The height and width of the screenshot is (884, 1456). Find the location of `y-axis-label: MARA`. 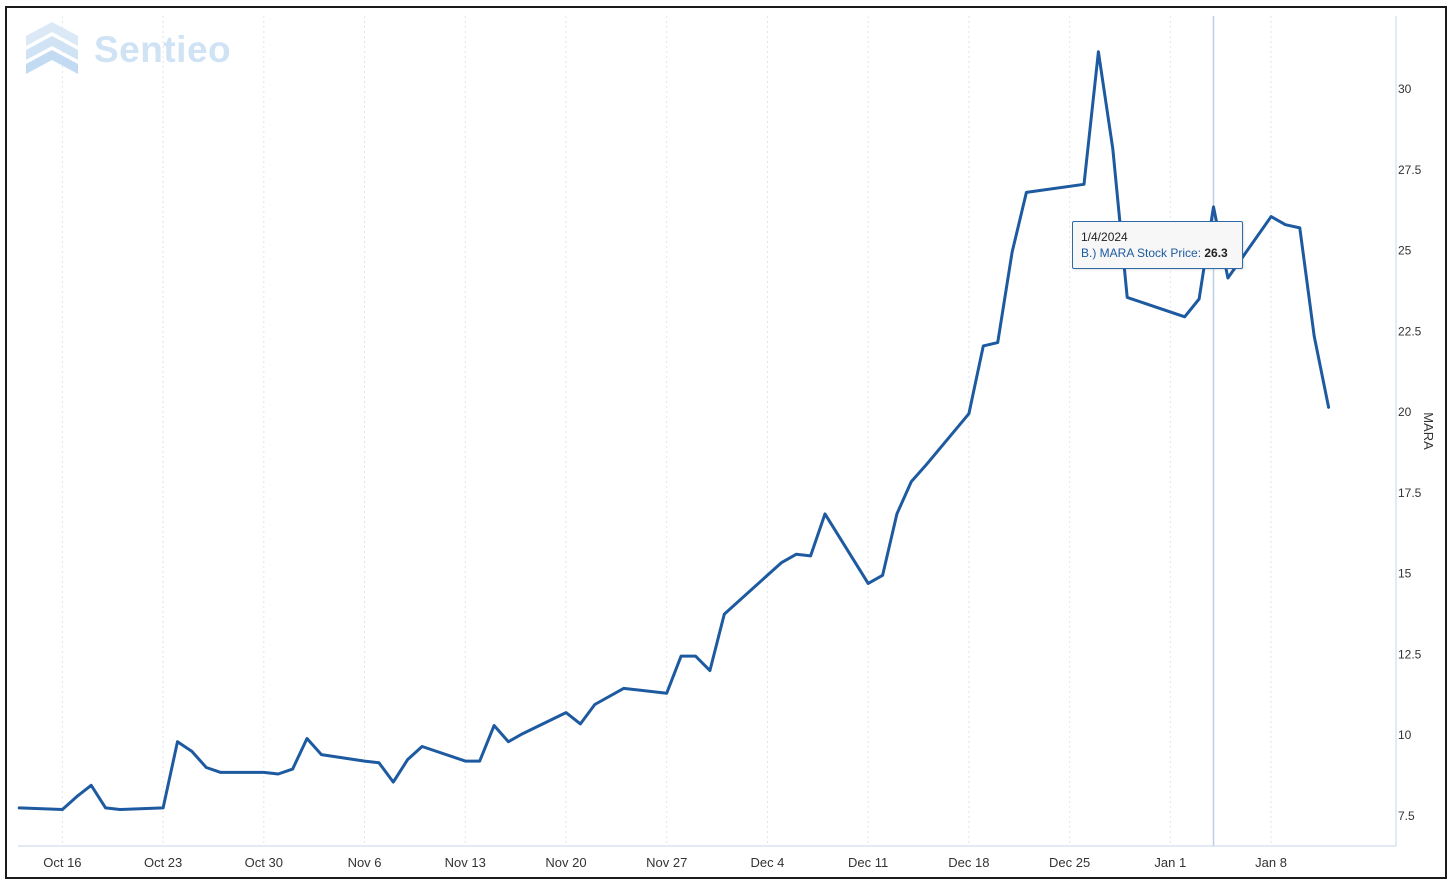

y-axis-label: MARA is located at coordinates (1428, 431).